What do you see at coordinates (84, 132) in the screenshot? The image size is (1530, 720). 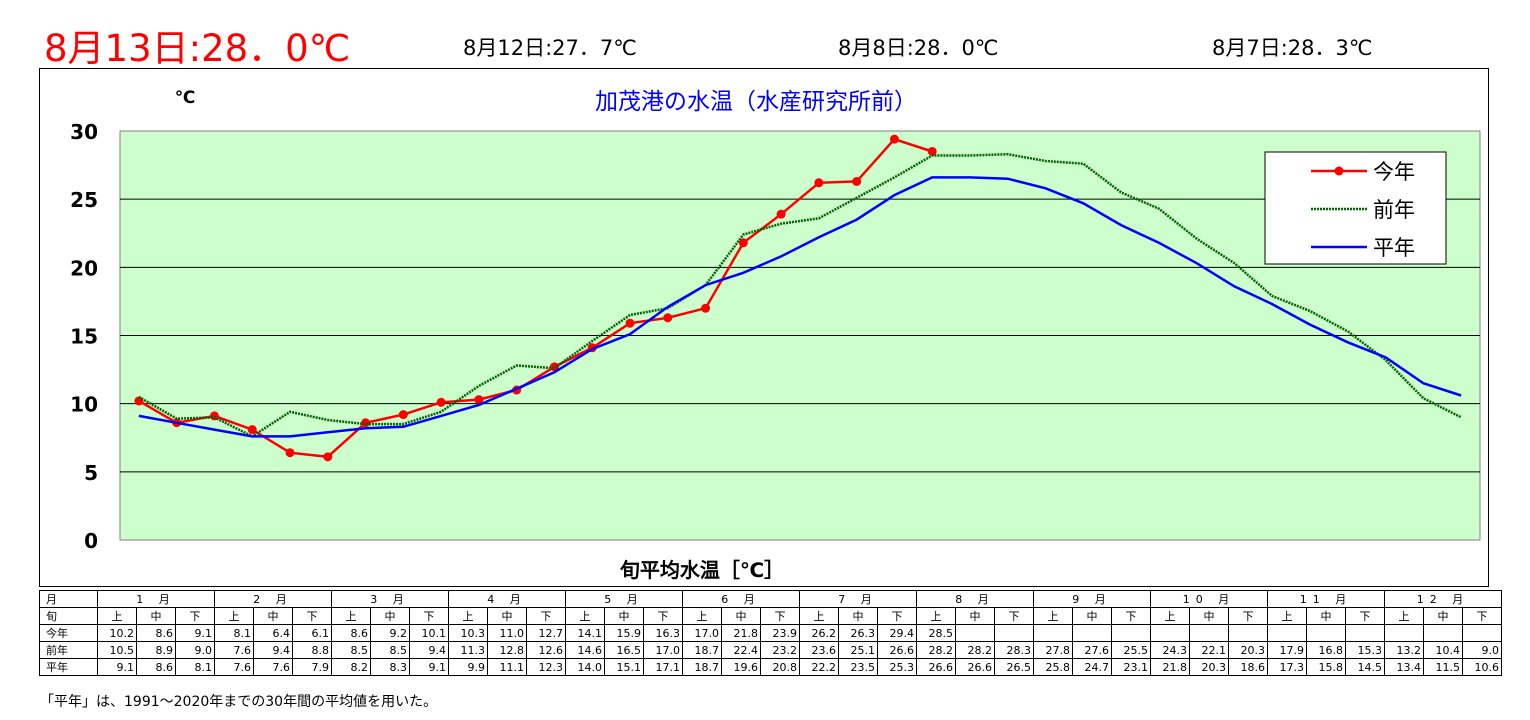 I see `y-tick-label: 30` at bounding box center [84, 132].